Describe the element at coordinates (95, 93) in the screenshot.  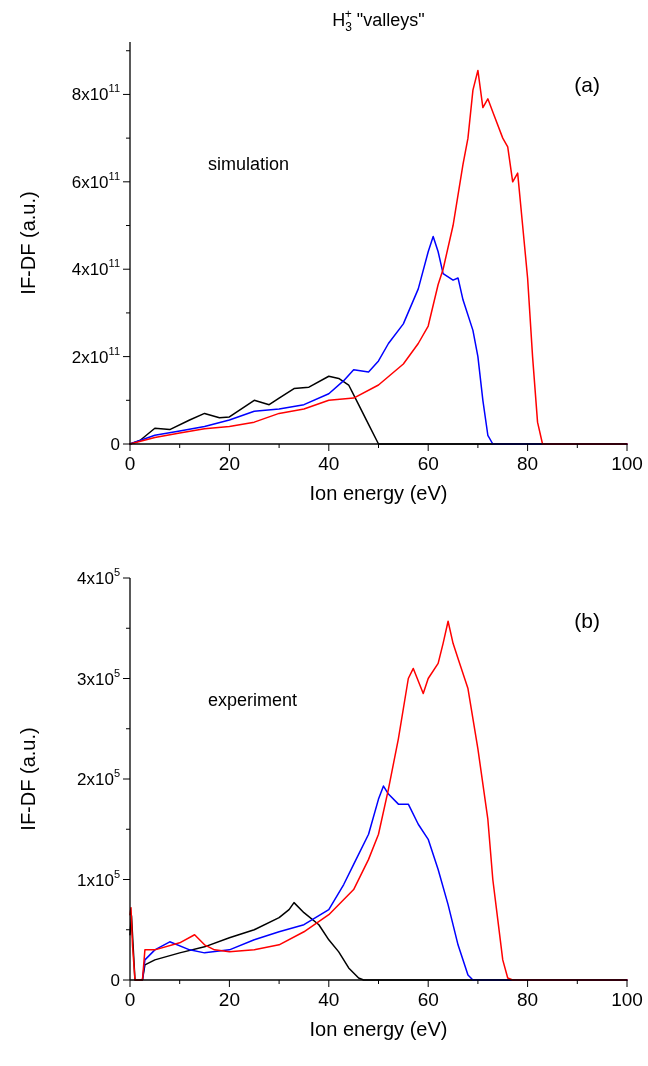
I see `y-tick-label: 8x10$^{11}$` at that location.